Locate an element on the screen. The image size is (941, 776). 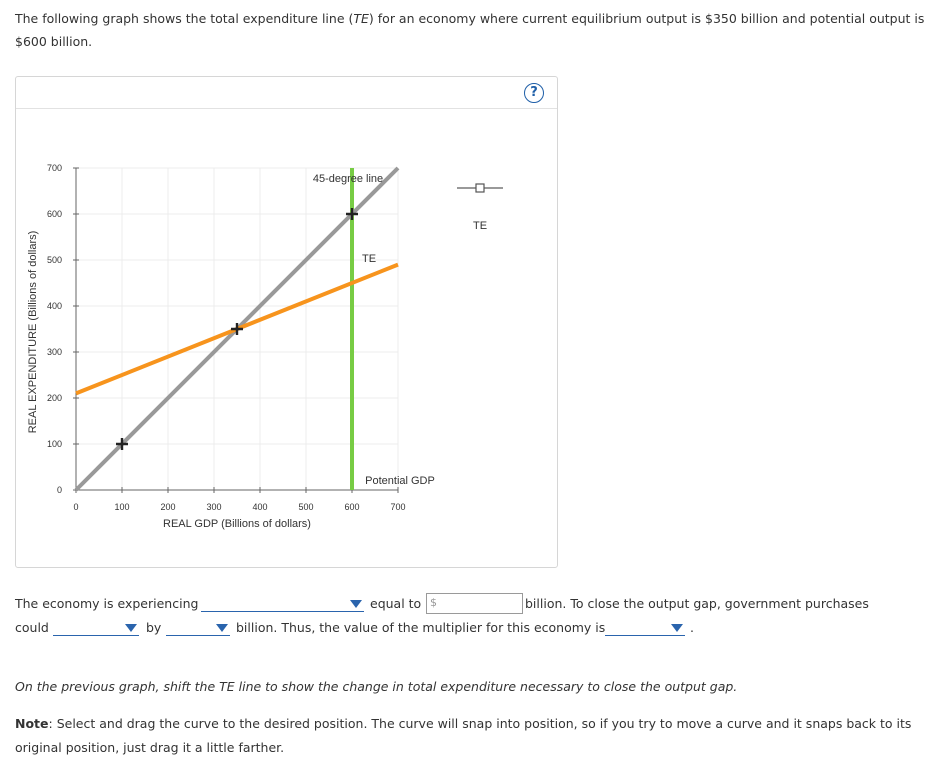
y-tick-label: 400 is located at coordinates (54, 306).